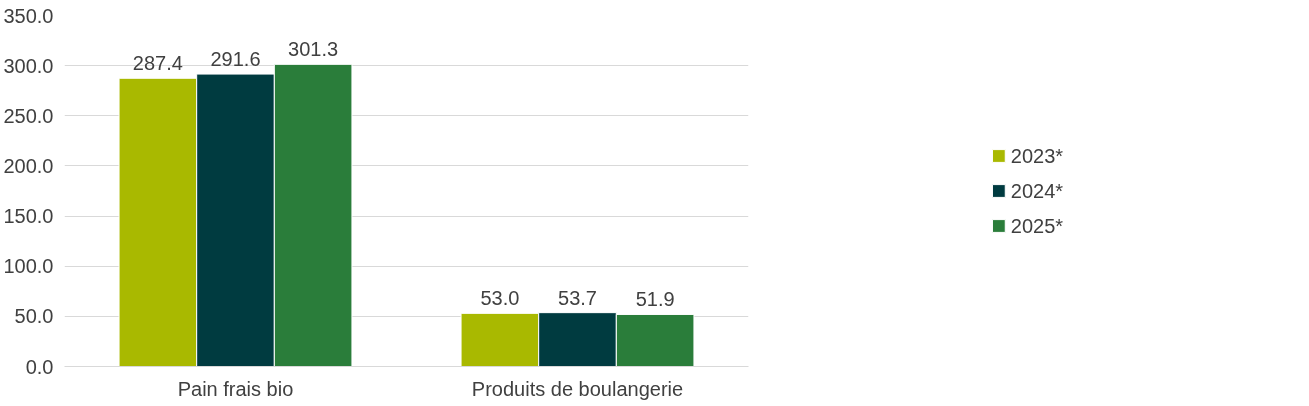  What do you see at coordinates (28, 165) in the screenshot?
I see `y-tick-label: 200.0` at bounding box center [28, 165].